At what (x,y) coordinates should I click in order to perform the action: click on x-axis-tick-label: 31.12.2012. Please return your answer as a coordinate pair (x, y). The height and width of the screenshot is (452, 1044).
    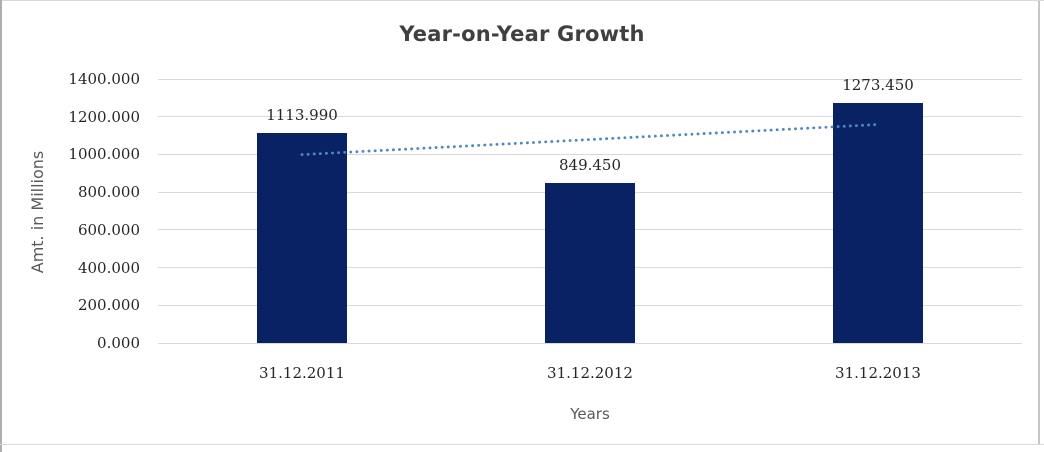
    Looking at the image, I should click on (590, 373).